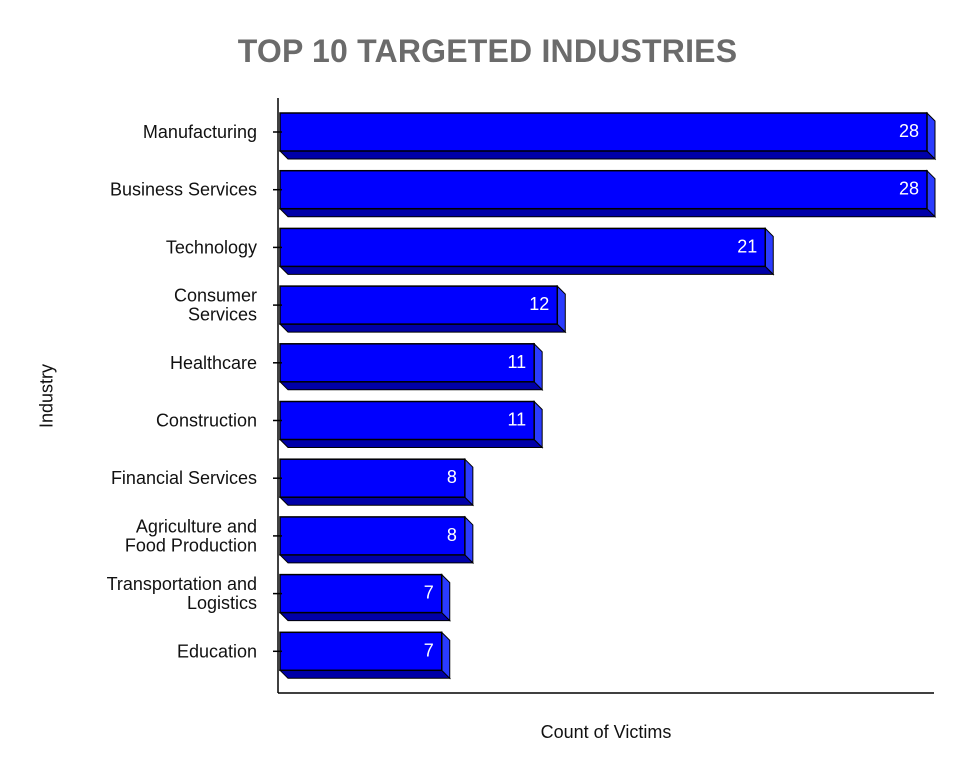  I want to click on category-label-line: Education, so click(217, 651).